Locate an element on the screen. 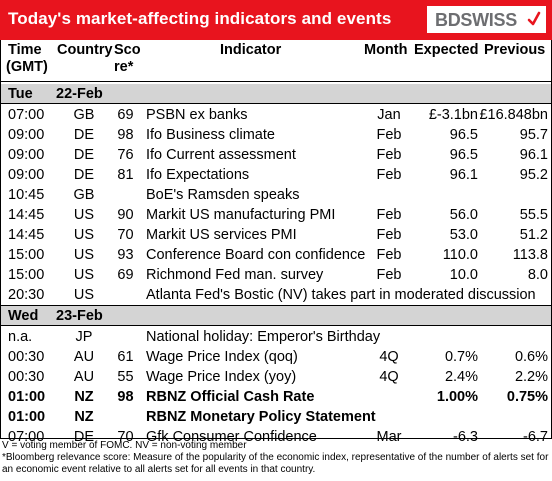 The image size is (552, 481). logo-check-icon is located at coordinates (534, 18).